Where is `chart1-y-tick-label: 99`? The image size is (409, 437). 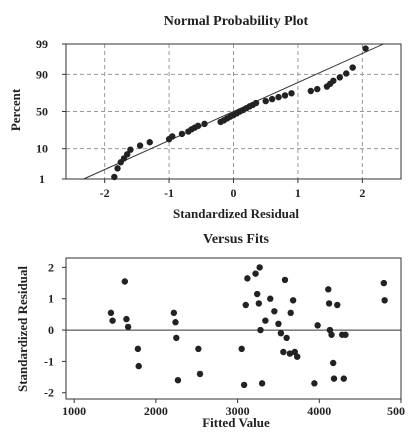 chart1-y-tick-label: 99 is located at coordinates (42, 44).